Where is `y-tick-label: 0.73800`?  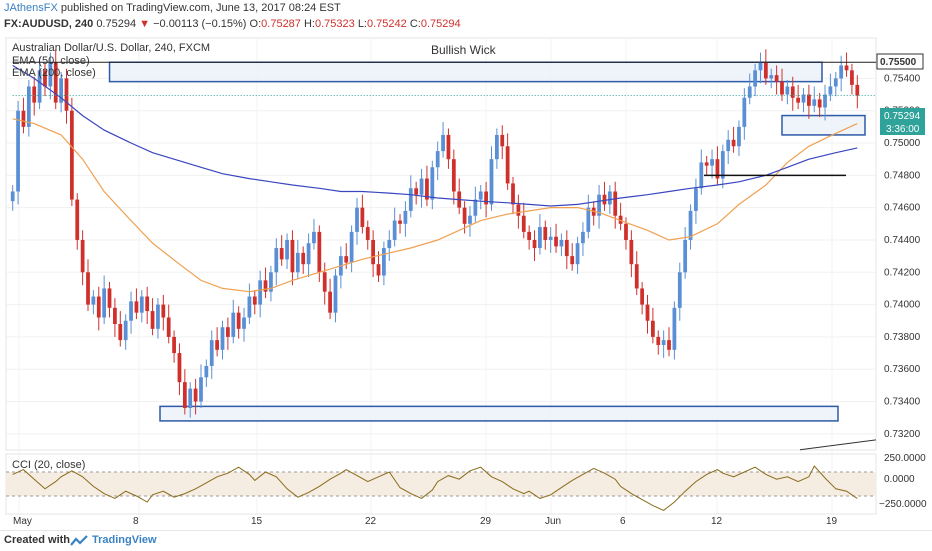
y-tick-label: 0.73800 is located at coordinates (902, 337).